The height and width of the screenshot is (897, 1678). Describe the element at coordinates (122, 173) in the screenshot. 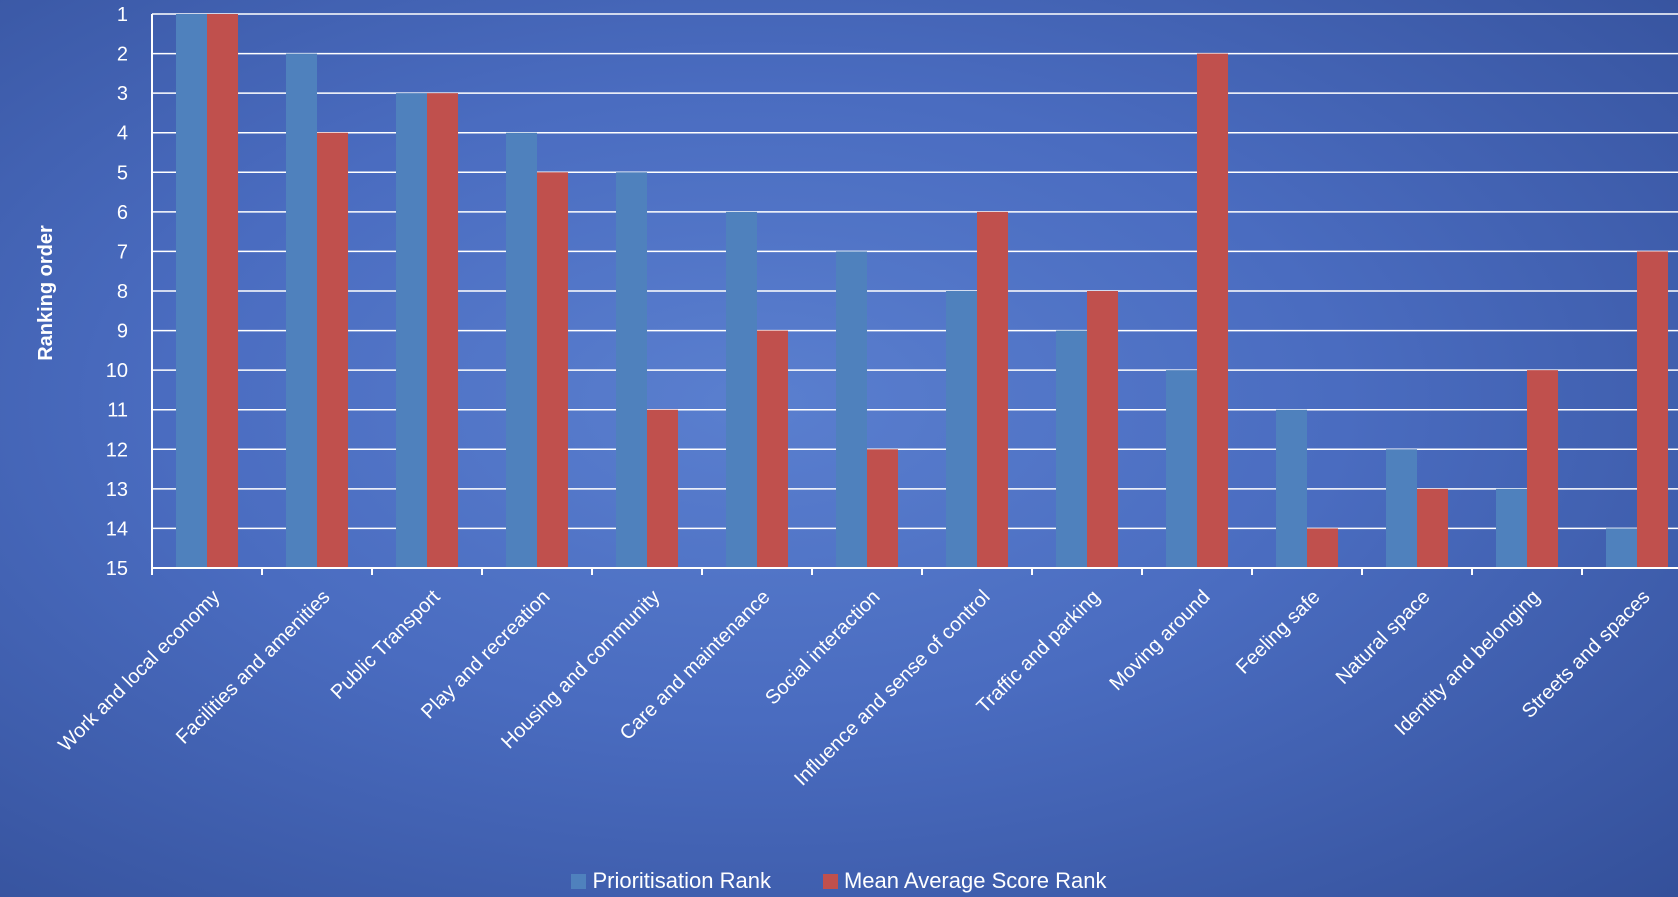

I see `y-tick-label: 5` at that location.